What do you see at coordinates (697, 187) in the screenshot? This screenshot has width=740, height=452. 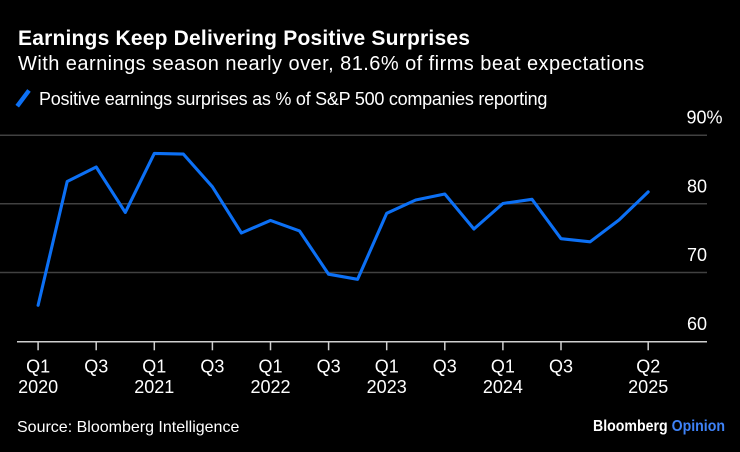 I see `svg-text: 80` at bounding box center [697, 187].